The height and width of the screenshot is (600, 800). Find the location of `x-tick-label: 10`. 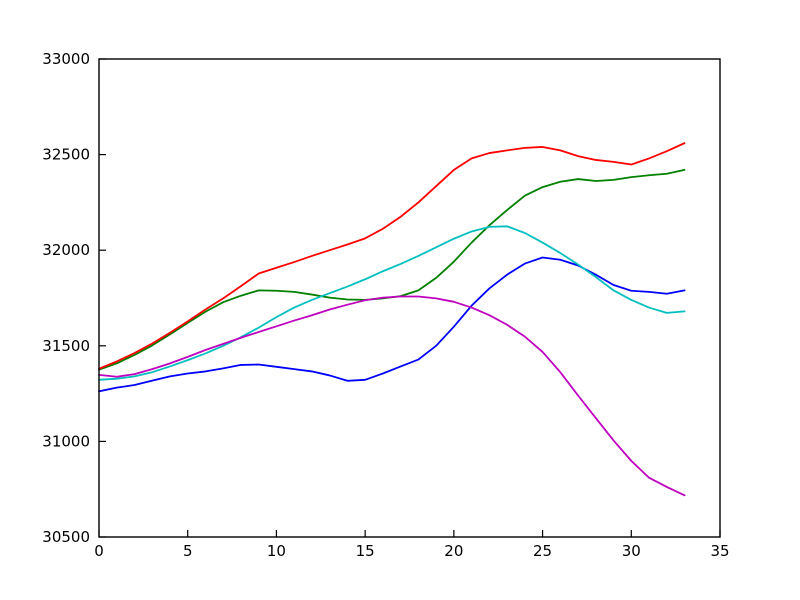

x-tick-label: 10 is located at coordinates (276, 551).